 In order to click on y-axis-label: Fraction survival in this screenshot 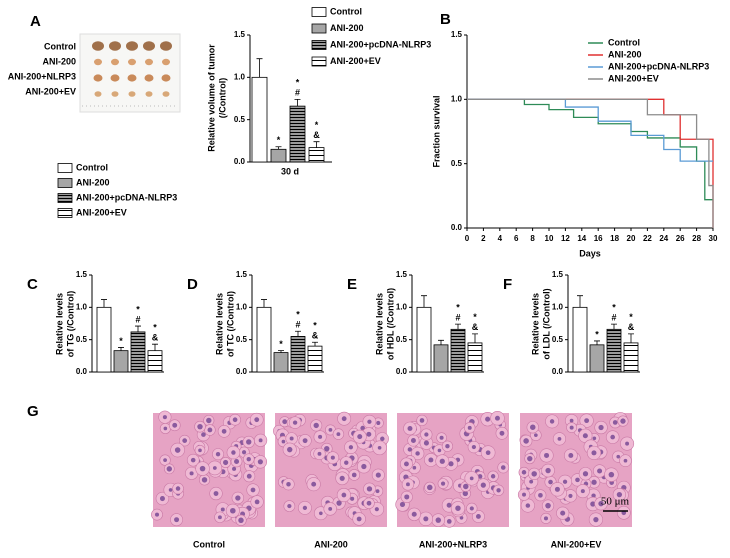, I will do `click(436, 131)`.